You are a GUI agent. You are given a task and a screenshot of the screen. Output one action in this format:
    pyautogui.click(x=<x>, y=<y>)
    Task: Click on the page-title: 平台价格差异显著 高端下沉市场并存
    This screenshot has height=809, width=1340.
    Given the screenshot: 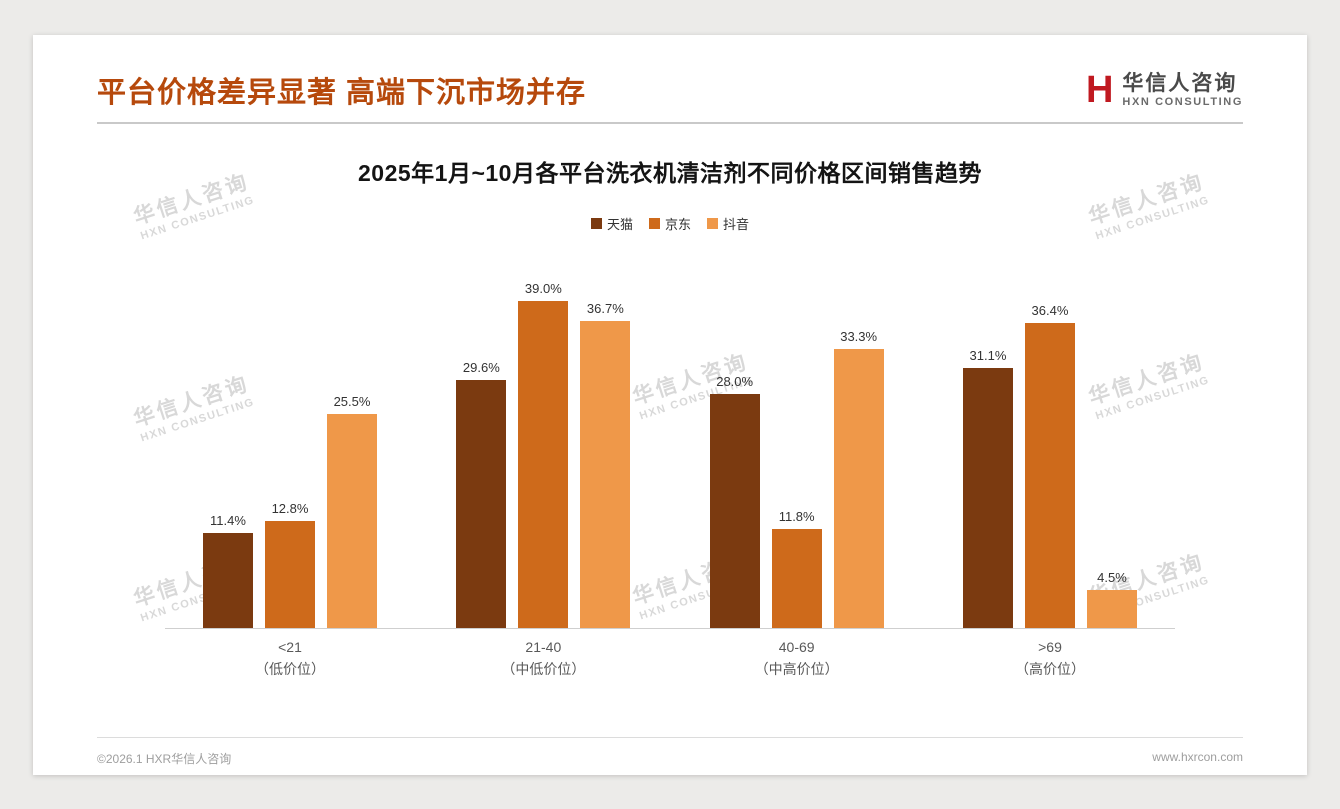 What is the action you would take?
    pyautogui.click(x=342, y=93)
    